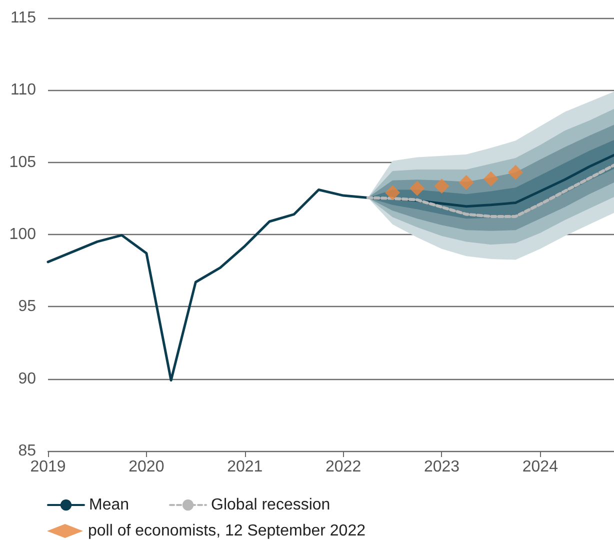 The image size is (614, 540). I want to click on x-tick-label: 2023, so click(442, 467).